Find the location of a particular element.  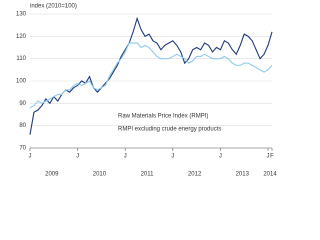

year-label: 2013 is located at coordinates (243, 175).